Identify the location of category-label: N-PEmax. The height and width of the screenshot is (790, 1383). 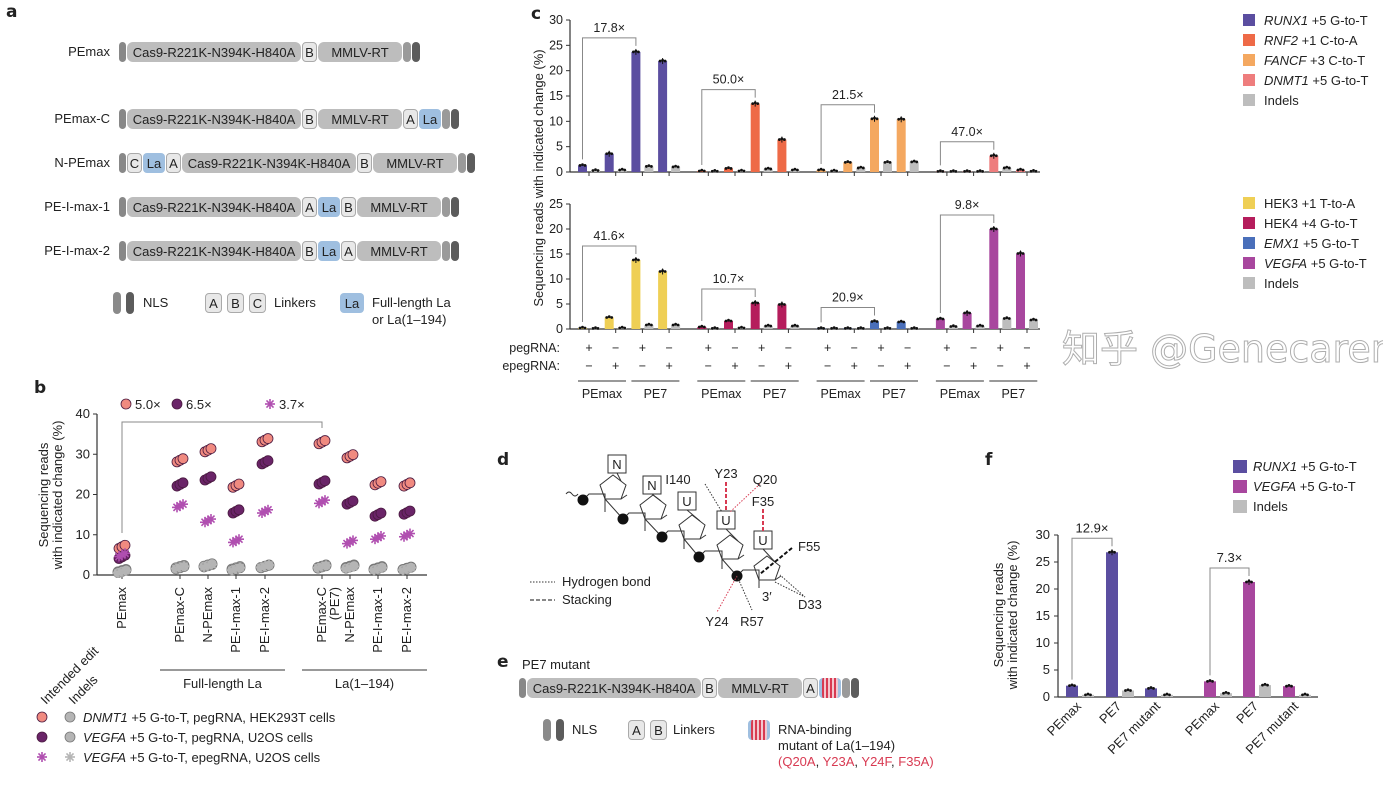
(349, 615).